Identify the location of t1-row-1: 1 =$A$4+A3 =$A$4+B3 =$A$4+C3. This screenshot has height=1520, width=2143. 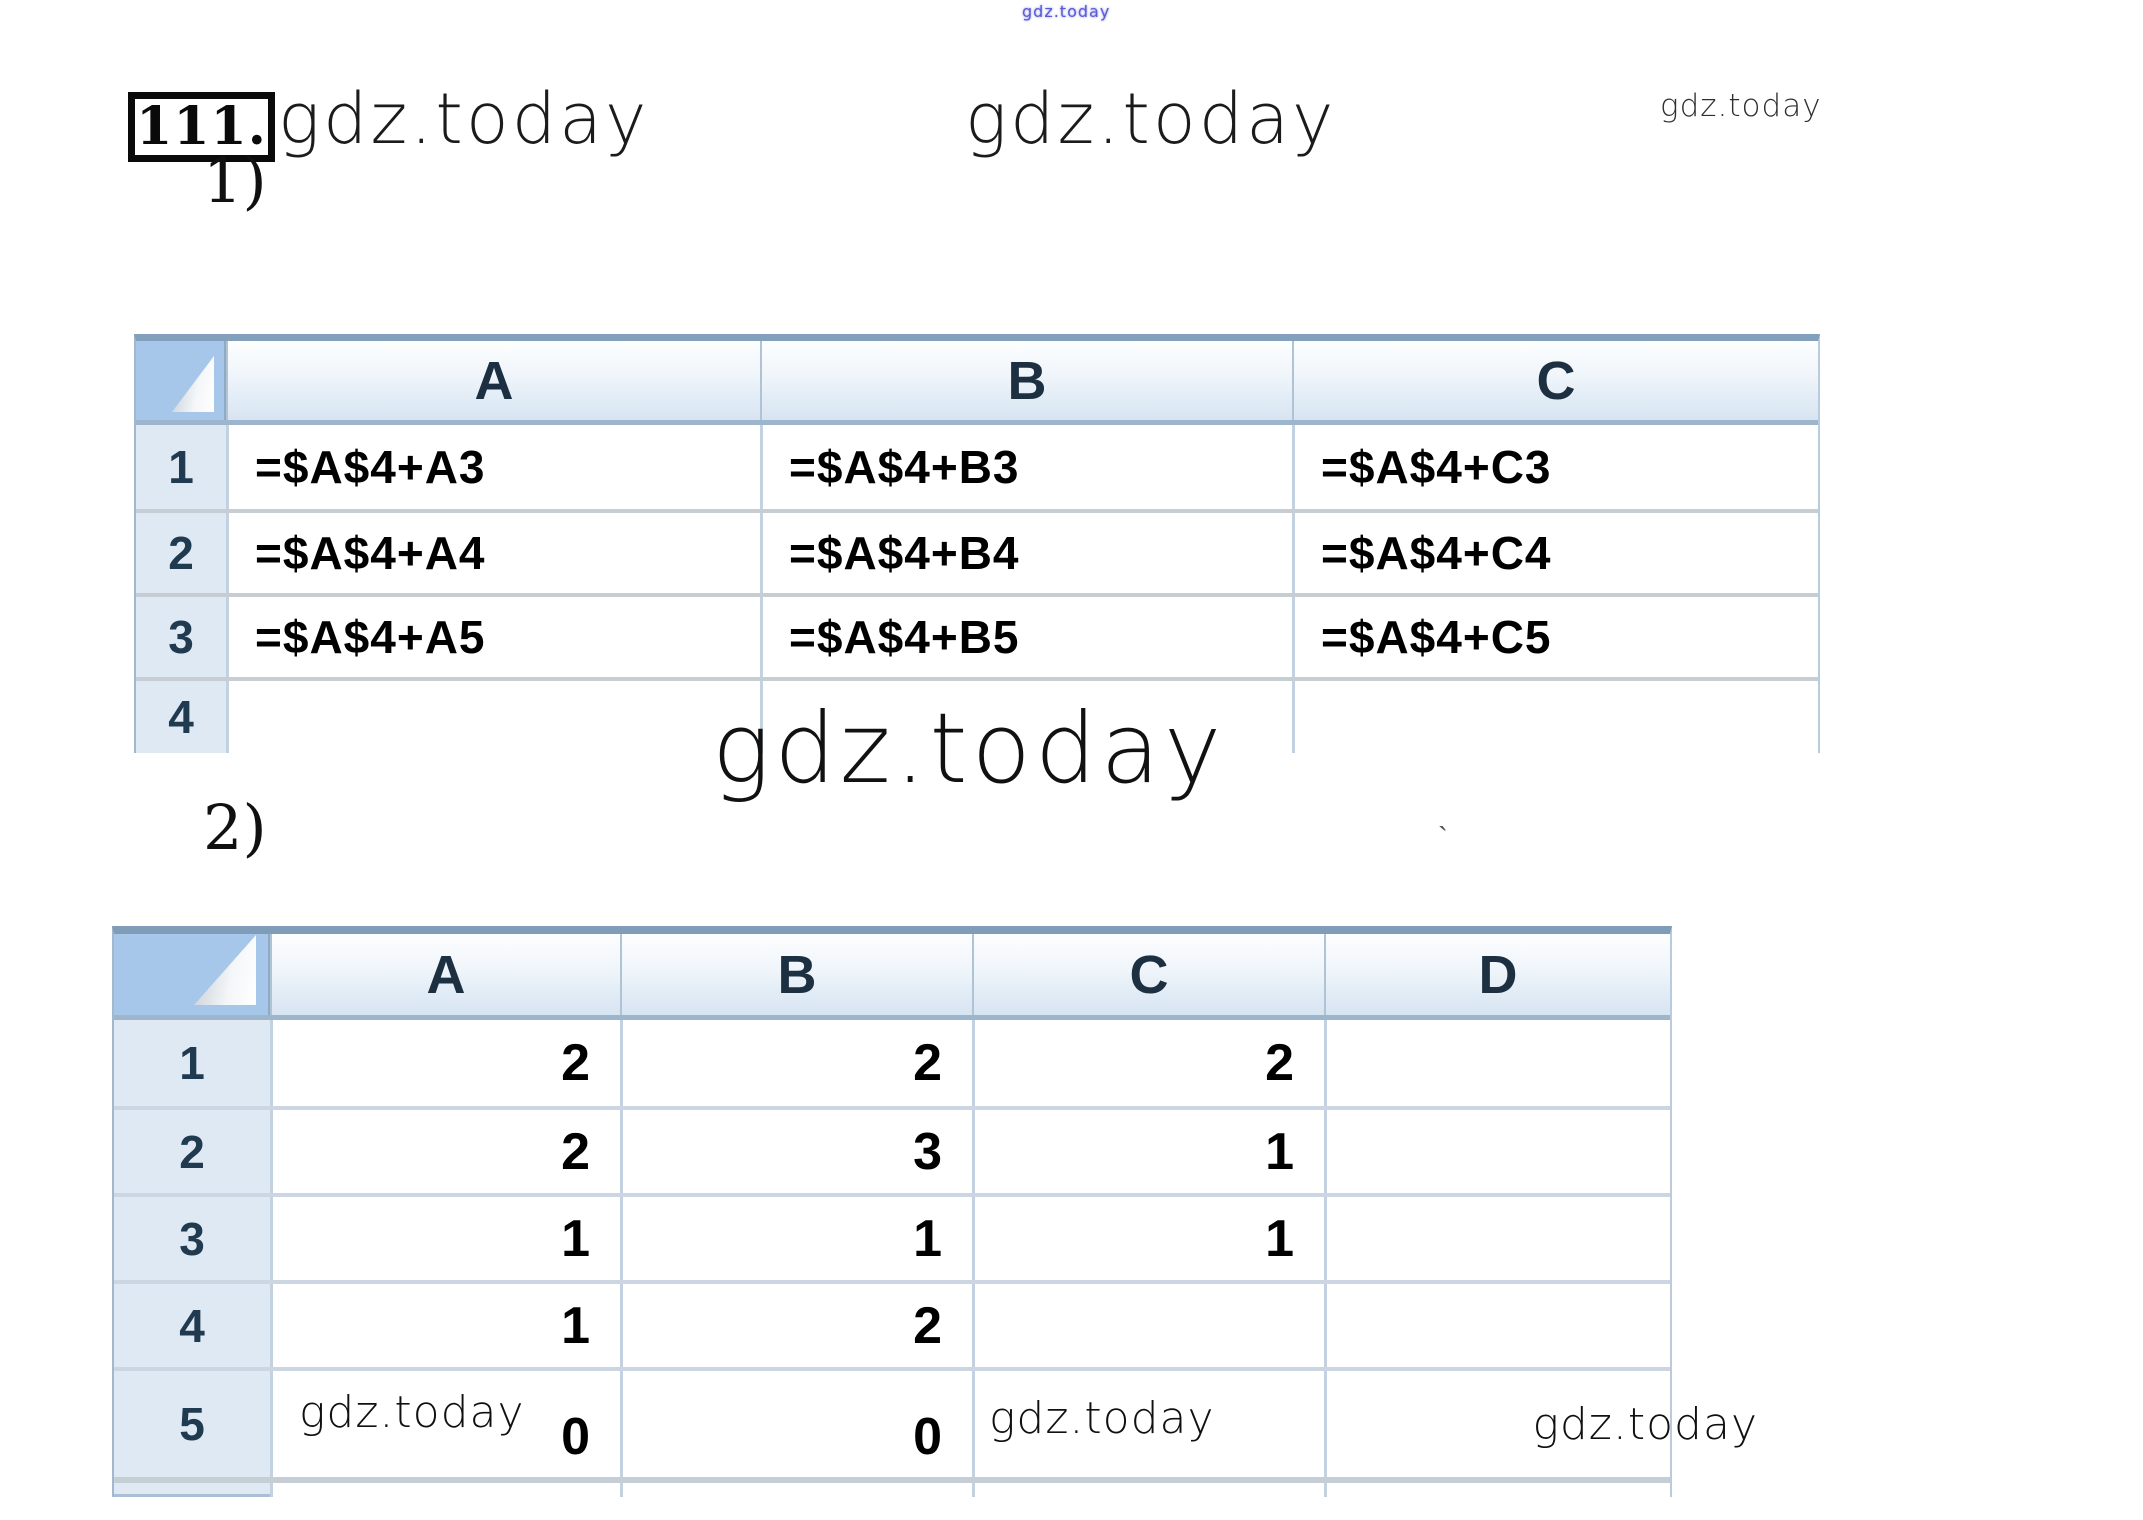
(977, 467).